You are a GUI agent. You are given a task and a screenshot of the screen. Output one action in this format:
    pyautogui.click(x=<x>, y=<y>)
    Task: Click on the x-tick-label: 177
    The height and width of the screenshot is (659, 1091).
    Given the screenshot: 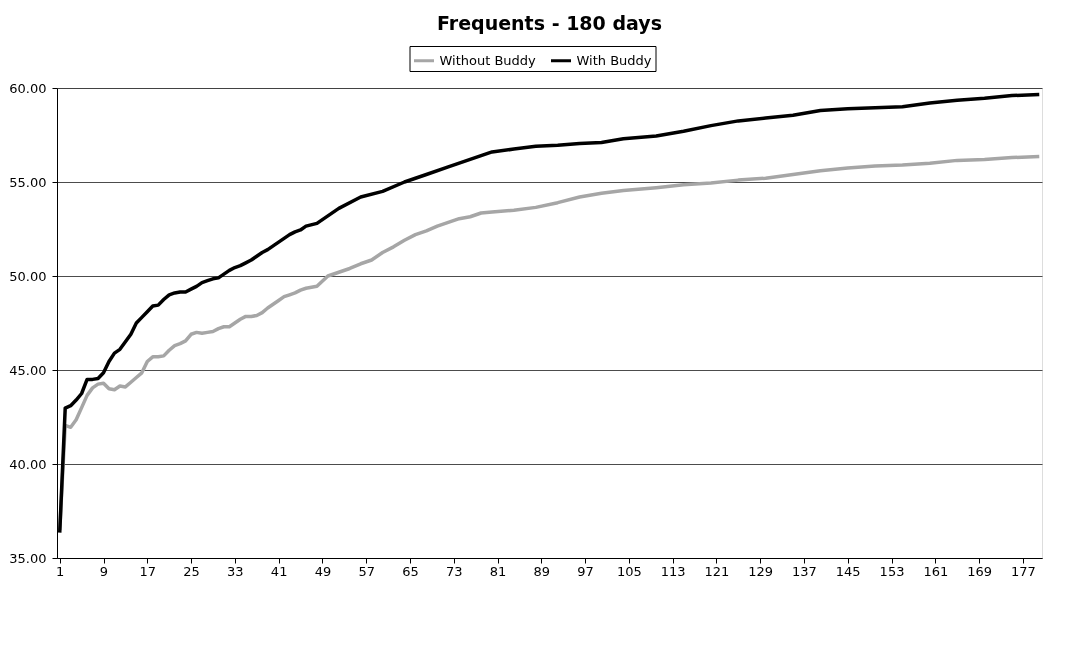 What is the action you would take?
    pyautogui.click(x=1023, y=571)
    